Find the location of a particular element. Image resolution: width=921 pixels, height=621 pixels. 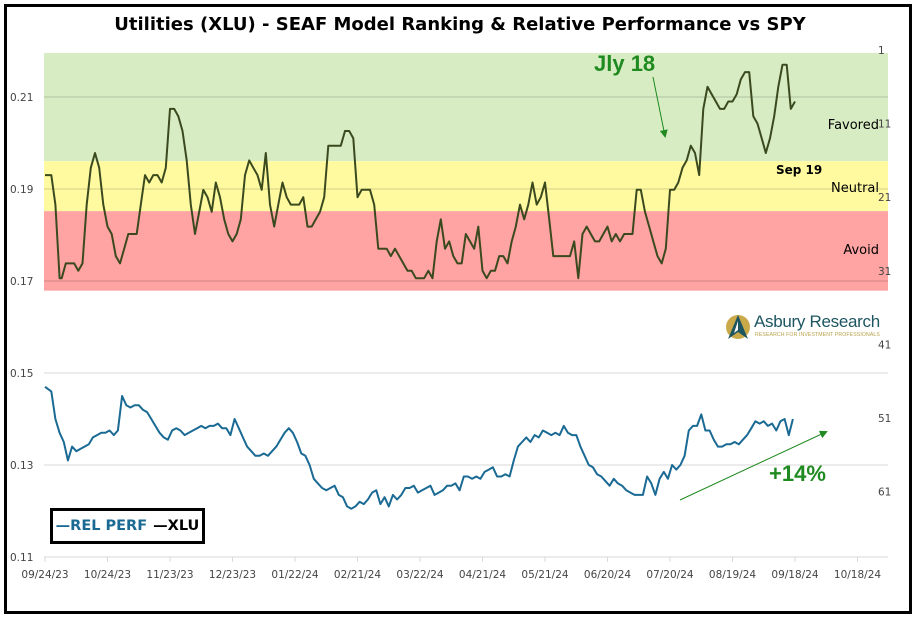

right-axis-tick-label: 1 is located at coordinates (881, 51).